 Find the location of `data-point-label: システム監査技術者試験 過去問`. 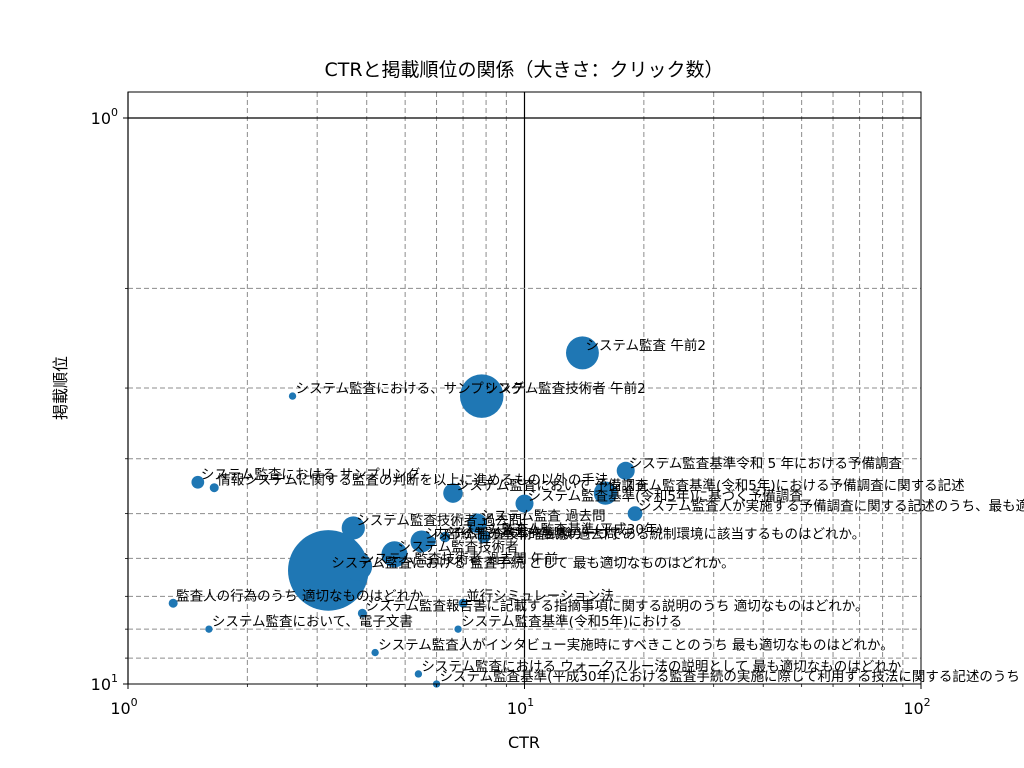

data-point-label: システム監査技術者試験 過去問 is located at coordinates (521, 533).